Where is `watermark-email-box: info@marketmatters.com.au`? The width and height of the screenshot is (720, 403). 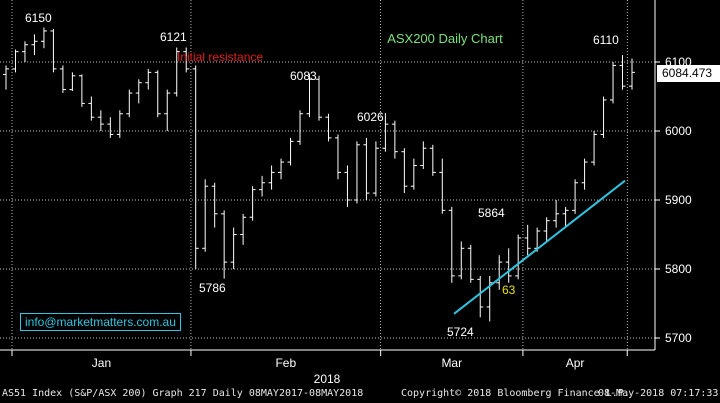 watermark-email-box: info@marketmatters.com.au is located at coordinates (100, 322).